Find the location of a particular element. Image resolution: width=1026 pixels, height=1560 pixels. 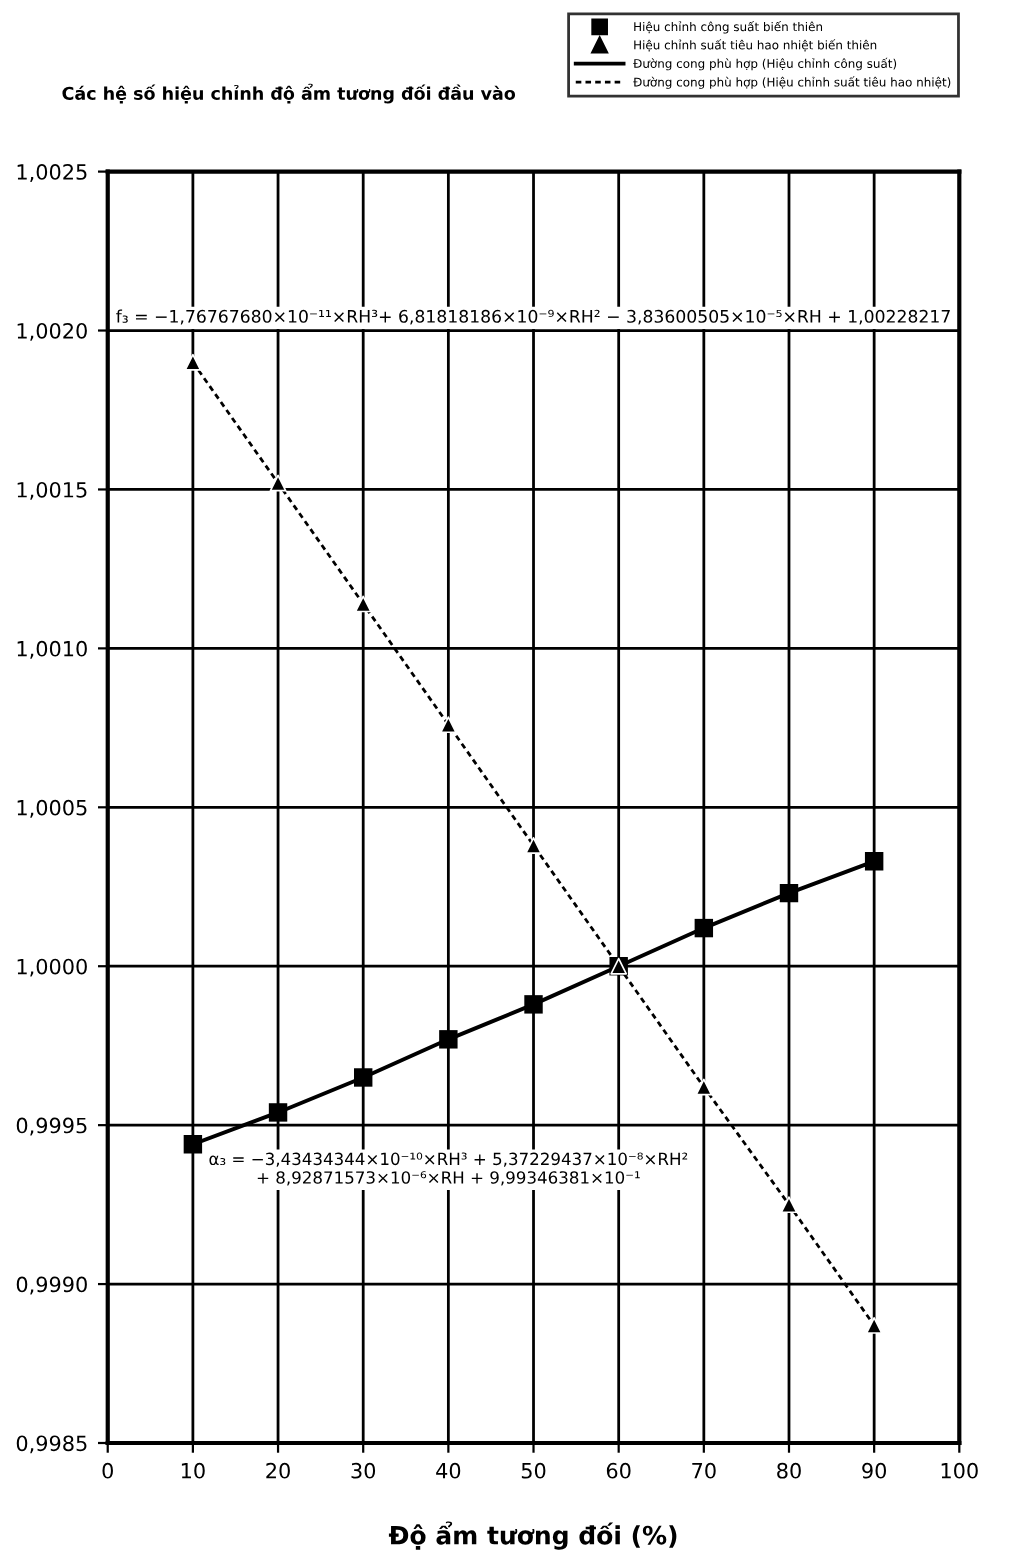

y-tick-label: 1,0020 is located at coordinates (52, 331).